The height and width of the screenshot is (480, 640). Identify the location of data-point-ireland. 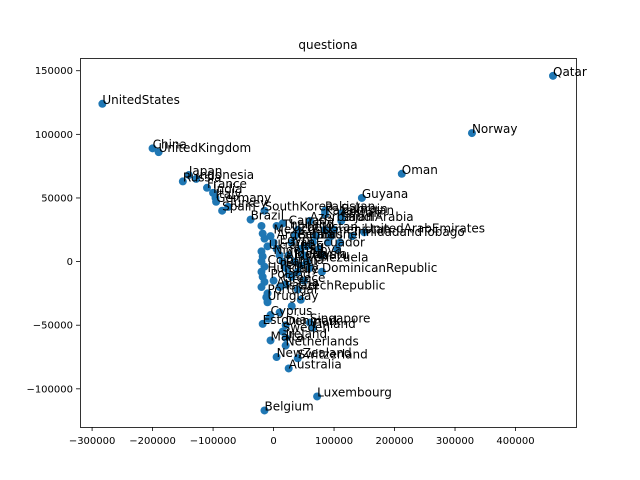
(285, 337).